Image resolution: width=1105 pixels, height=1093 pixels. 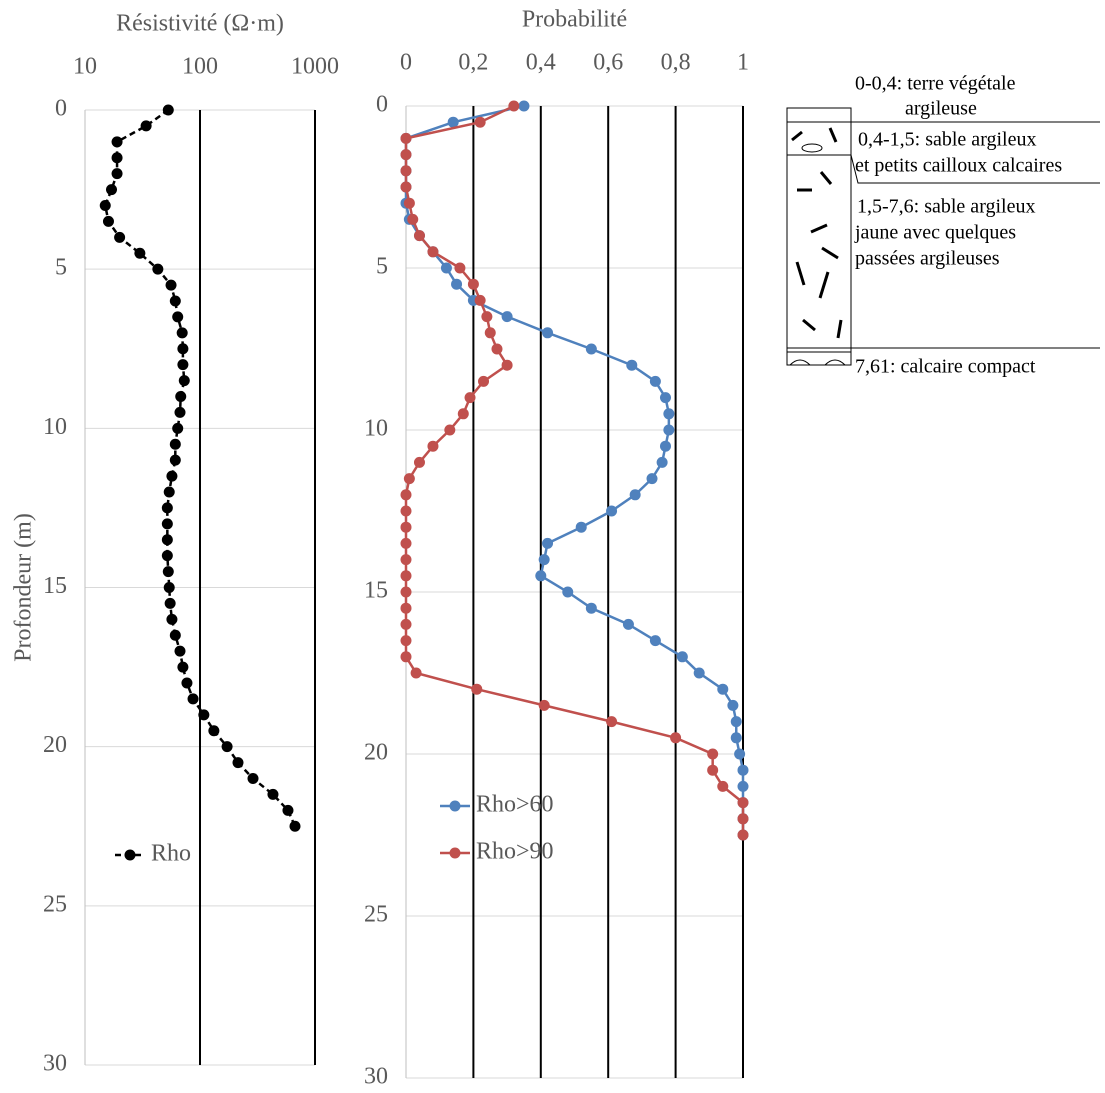 What do you see at coordinates (406, 63) in the screenshot?
I see `x-tick-label: 0` at bounding box center [406, 63].